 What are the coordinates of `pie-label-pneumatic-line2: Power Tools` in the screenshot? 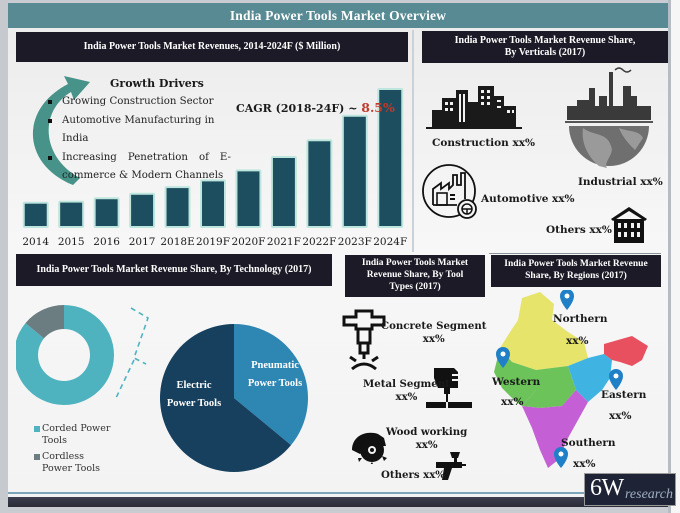 It's located at (275, 383).